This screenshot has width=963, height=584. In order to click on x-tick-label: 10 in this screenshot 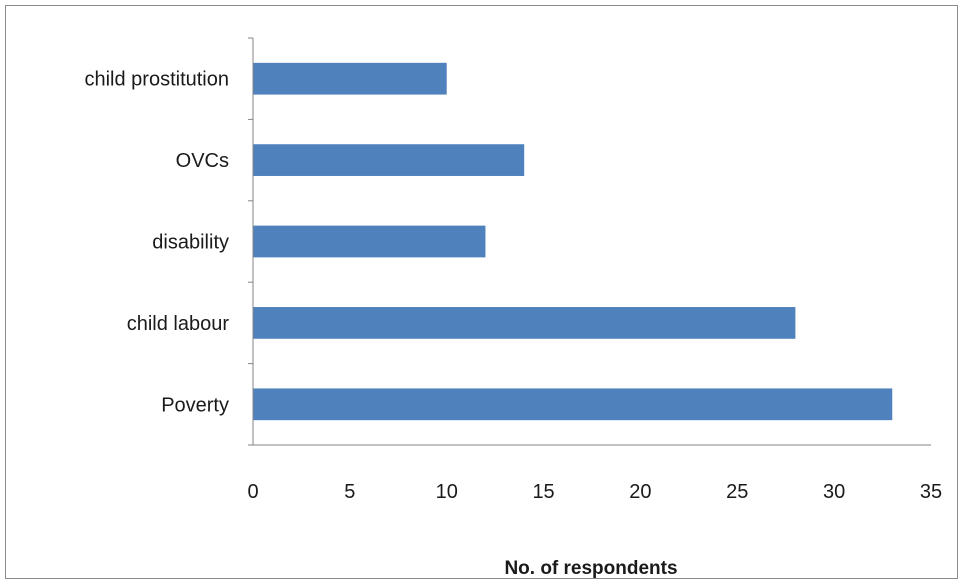, I will do `click(447, 492)`.